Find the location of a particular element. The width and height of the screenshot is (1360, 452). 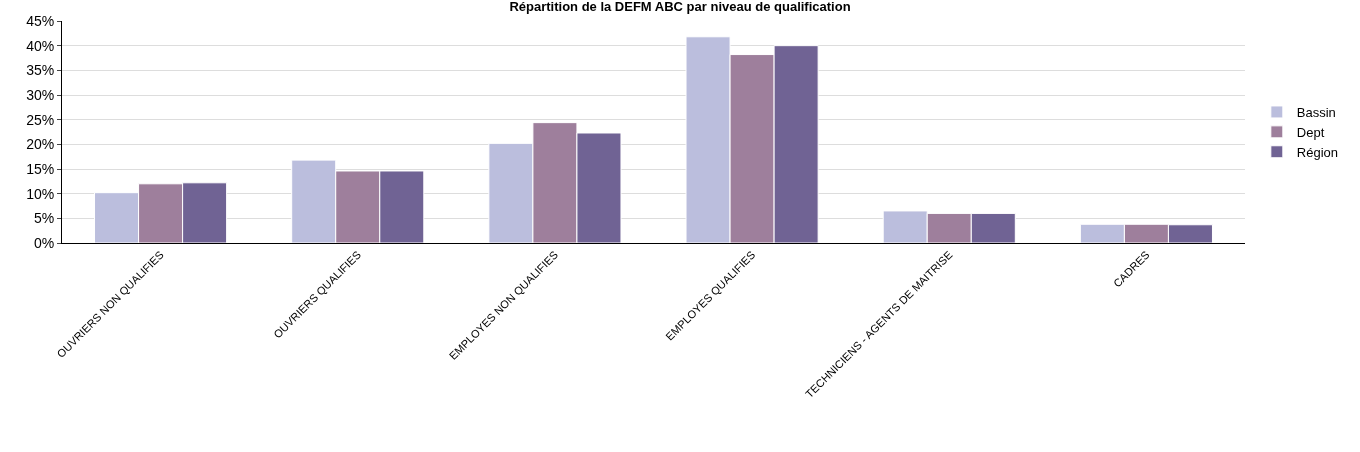

y-tick-label: 40% is located at coordinates (40, 45).